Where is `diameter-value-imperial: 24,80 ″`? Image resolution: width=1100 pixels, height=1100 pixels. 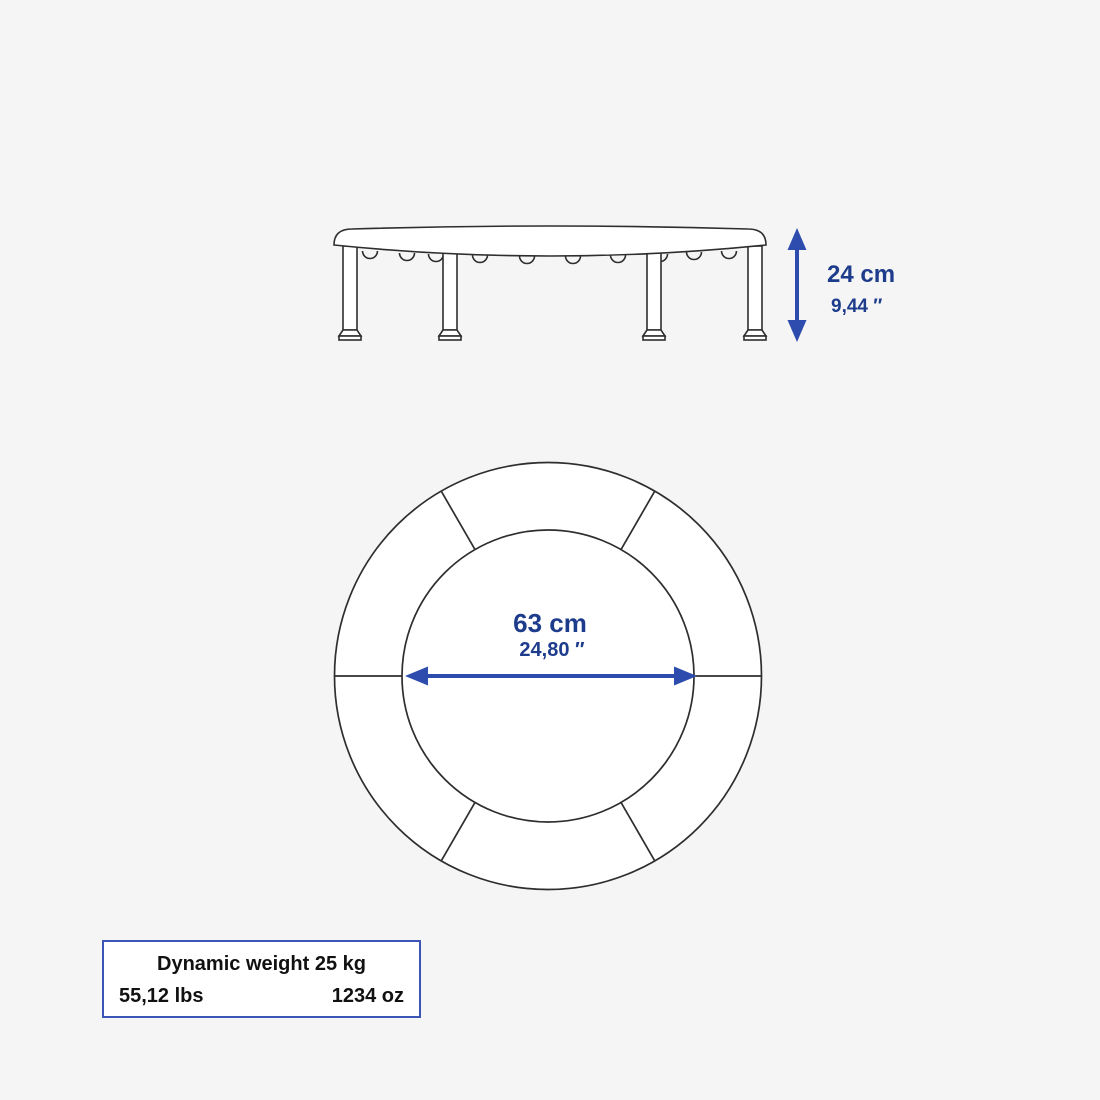
diameter-value-imperial: 24,80 ″ is located at coordinates (552, 650).